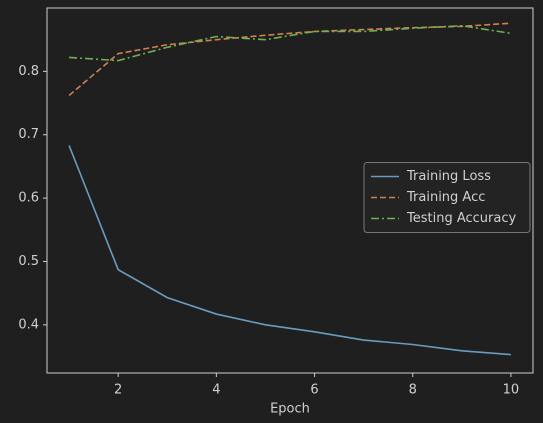  I want to click on y-tick-label: 0.7, so click(28, 134).